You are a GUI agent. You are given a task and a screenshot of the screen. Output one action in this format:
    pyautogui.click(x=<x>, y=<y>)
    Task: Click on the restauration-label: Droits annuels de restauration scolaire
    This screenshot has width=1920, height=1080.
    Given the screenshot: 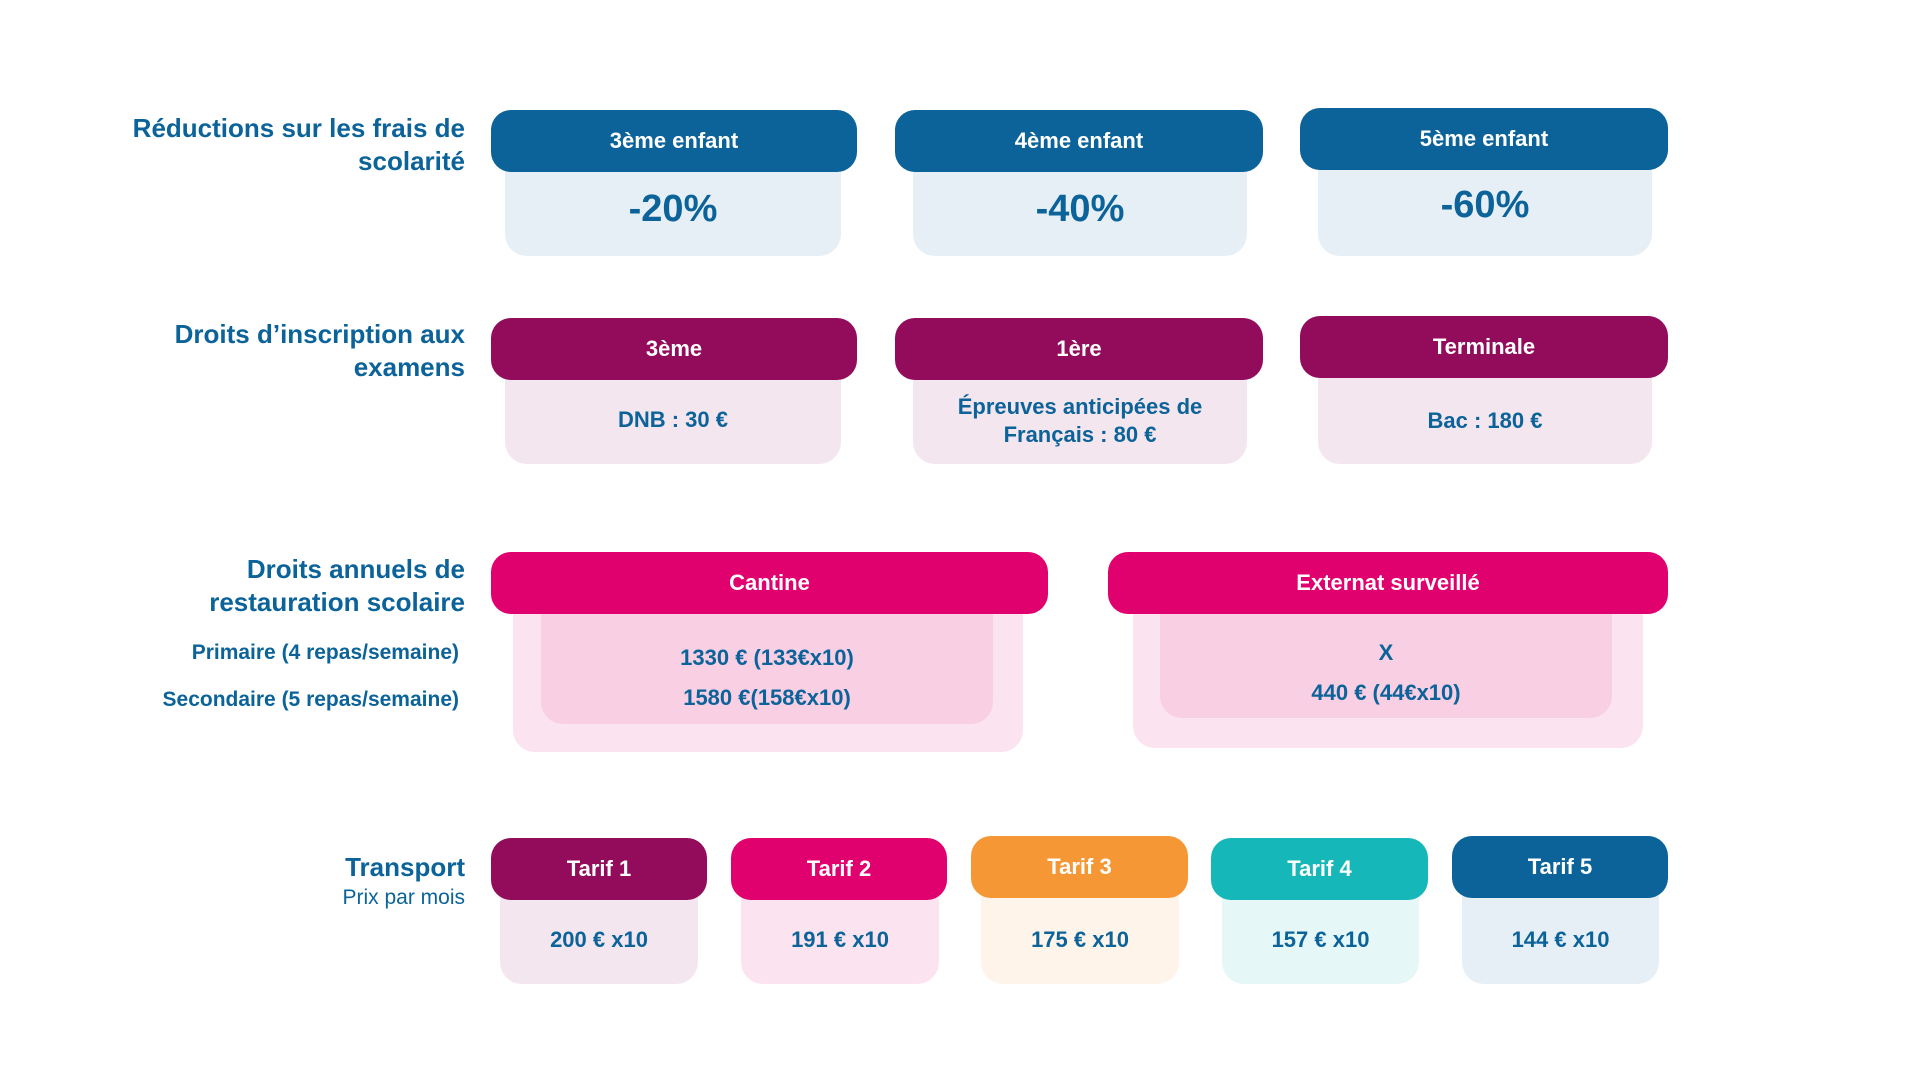 What is the action you would take?
    pyautogui.click(x=337, y=585)
    